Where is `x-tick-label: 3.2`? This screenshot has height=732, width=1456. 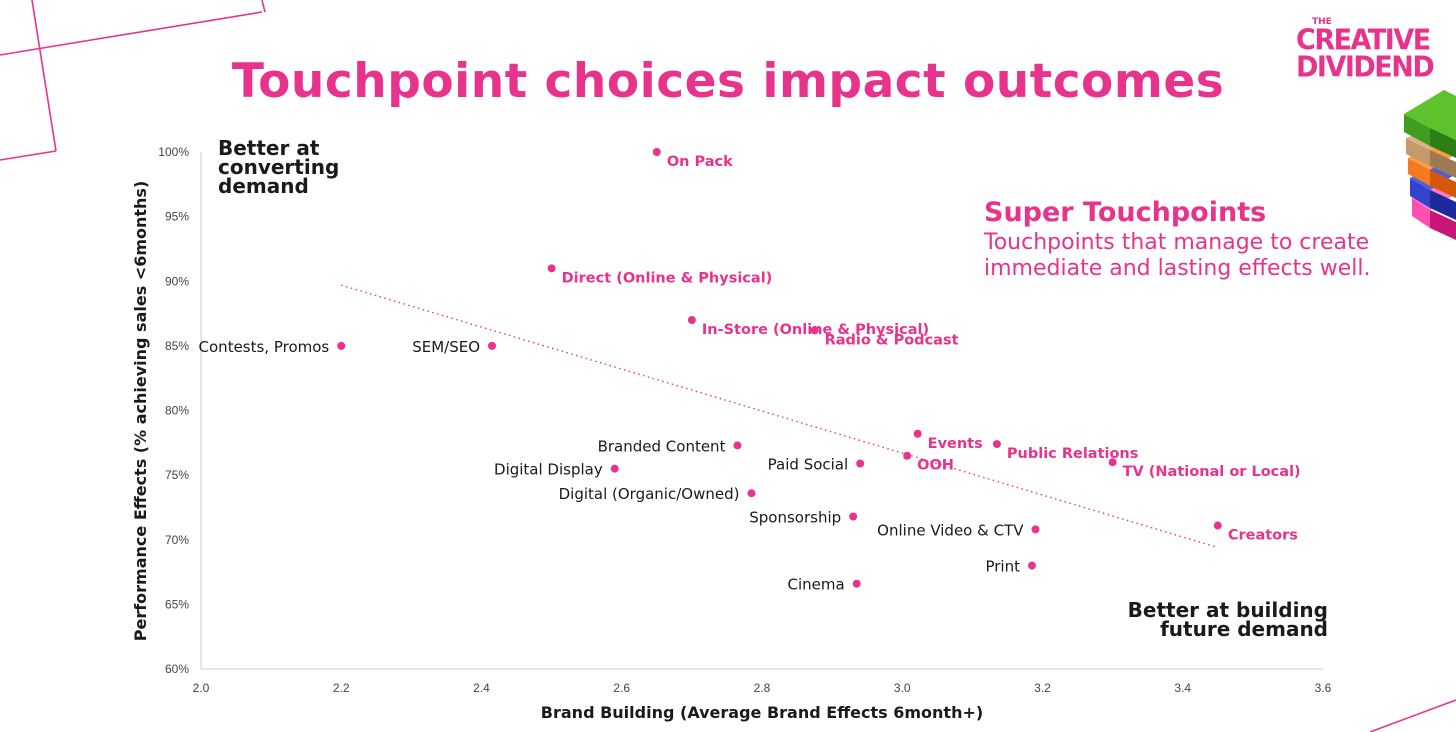
x-tick-label: 3.2 is located at coordinates (1042, 688).